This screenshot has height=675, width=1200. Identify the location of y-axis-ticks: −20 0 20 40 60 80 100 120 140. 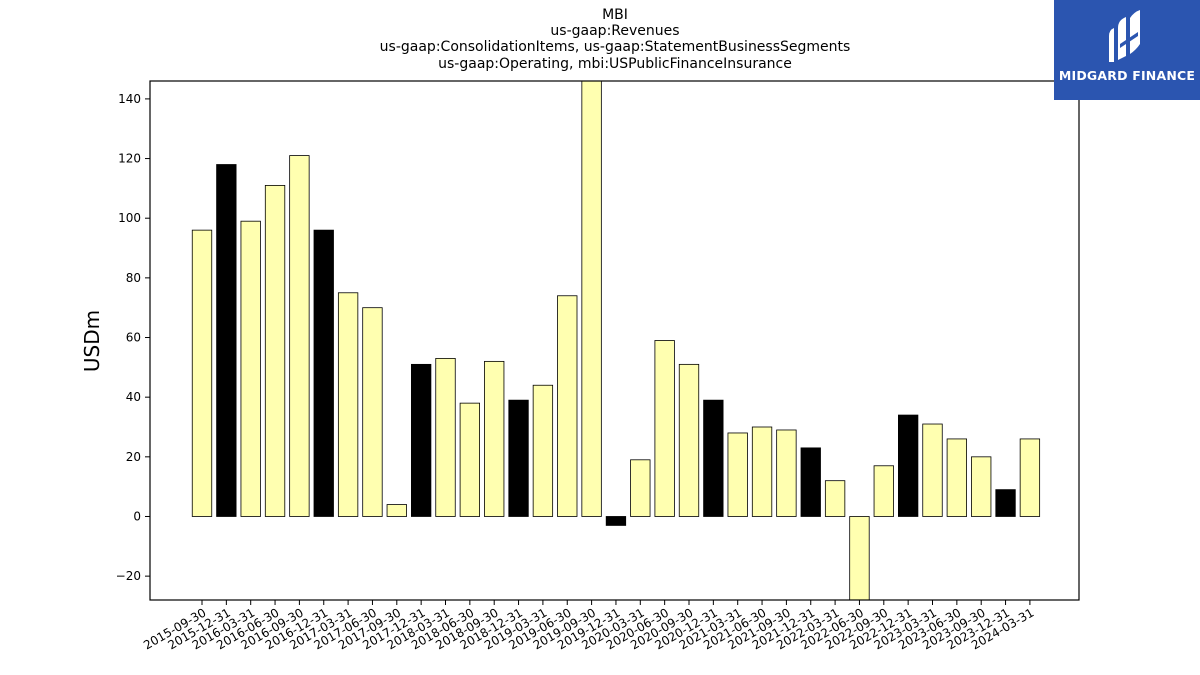
(133, 337).